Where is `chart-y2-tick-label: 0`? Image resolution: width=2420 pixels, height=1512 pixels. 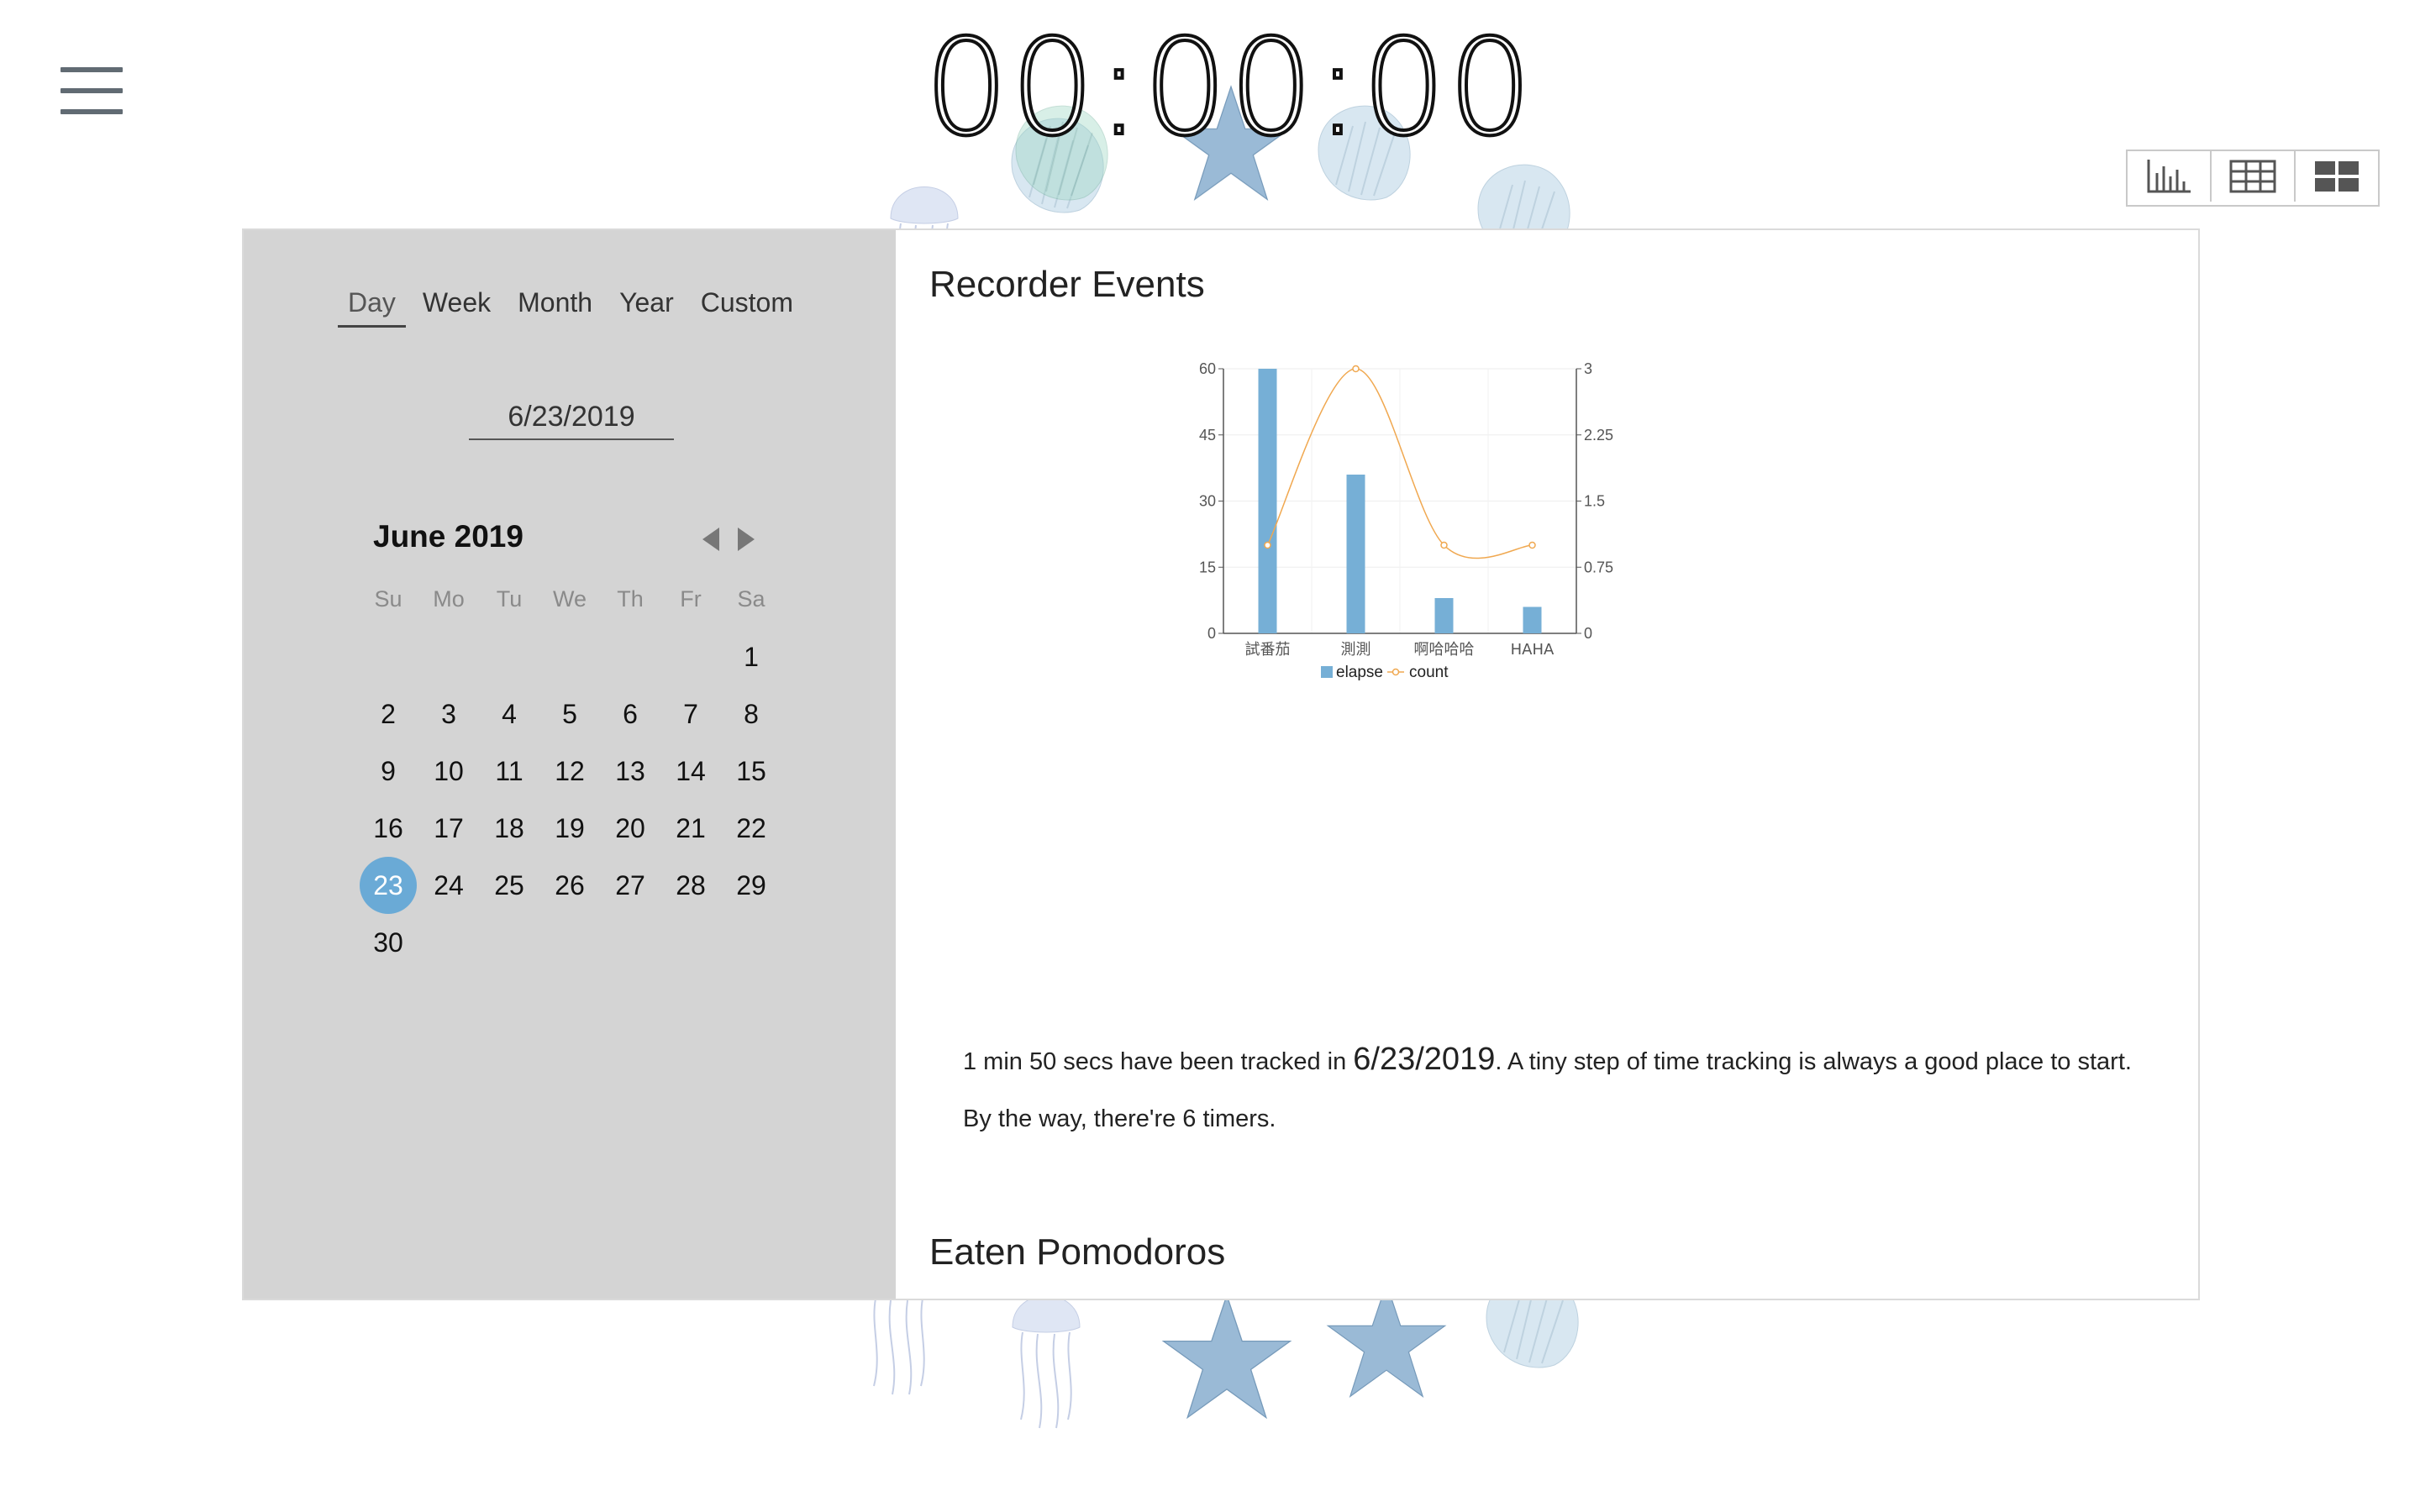
chart-y2-tick-label: 0 is located at coordinates (1588, 633).